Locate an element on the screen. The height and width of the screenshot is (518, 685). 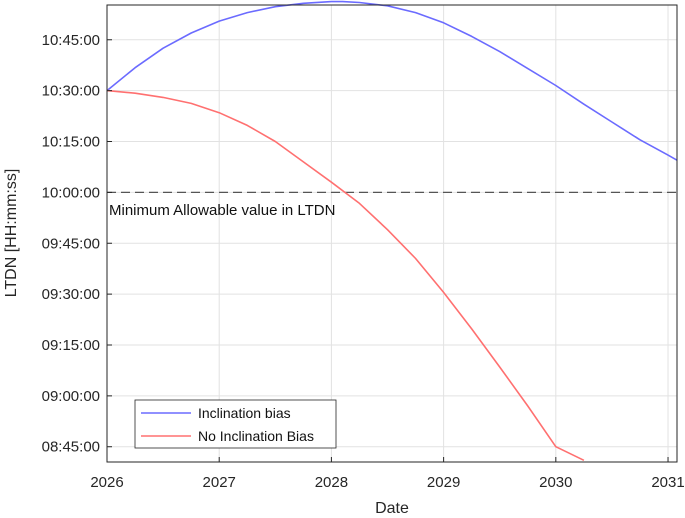
y-tick-label: 09:15:00 is located at coordinates (71, 345).